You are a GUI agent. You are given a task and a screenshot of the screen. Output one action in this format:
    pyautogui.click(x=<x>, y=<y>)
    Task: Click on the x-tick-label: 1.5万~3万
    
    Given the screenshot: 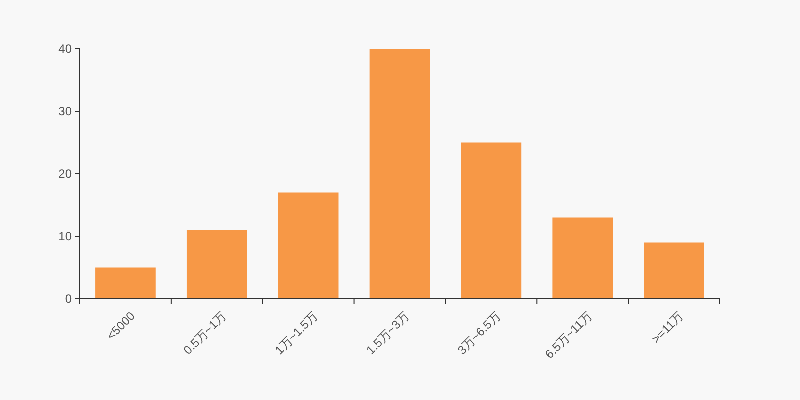 What is the action you would take?
    pyautogui.click(x=388, y=333)
    